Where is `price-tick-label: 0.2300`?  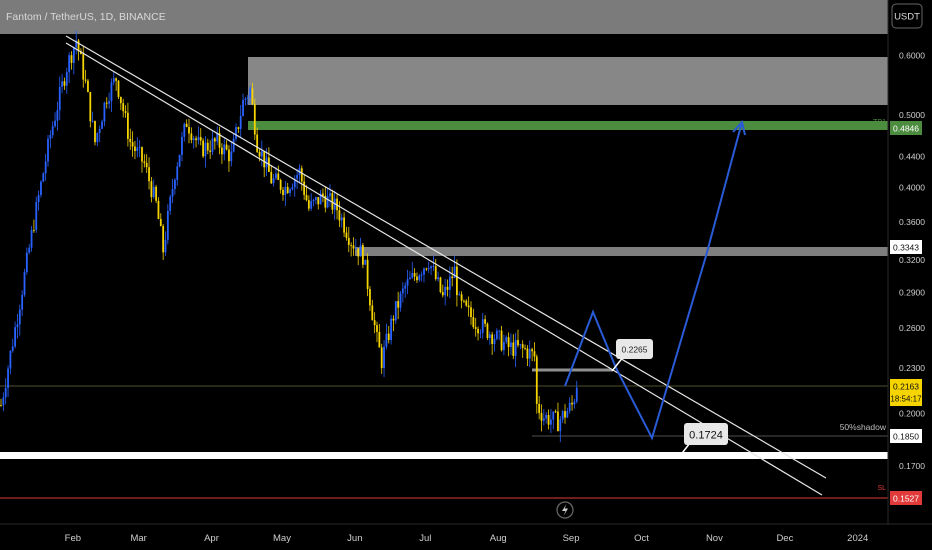
price-tick-label: 0.2300 is located at coordinates (912, 368).